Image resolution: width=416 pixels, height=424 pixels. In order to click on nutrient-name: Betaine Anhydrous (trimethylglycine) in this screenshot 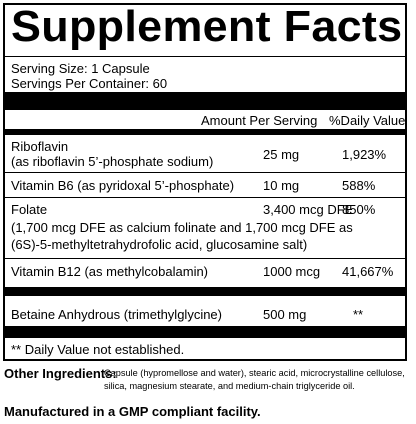, I will do `click(116, 314)`.